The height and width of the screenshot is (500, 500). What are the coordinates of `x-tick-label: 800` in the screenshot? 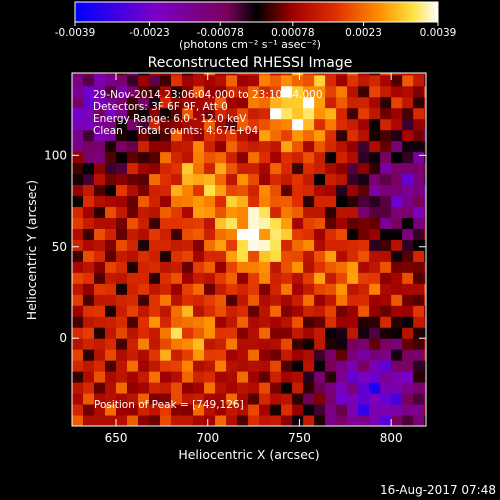 It's located at (391, 438).